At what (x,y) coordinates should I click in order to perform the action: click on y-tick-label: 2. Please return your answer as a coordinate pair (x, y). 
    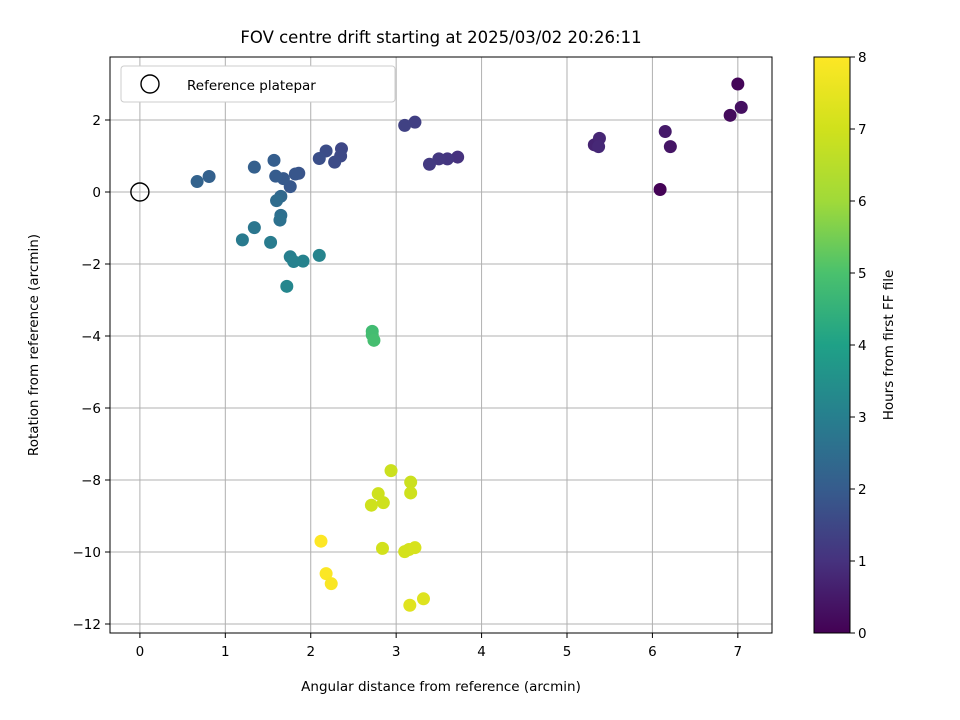
    Looking at the image, I should click on (96, 121).